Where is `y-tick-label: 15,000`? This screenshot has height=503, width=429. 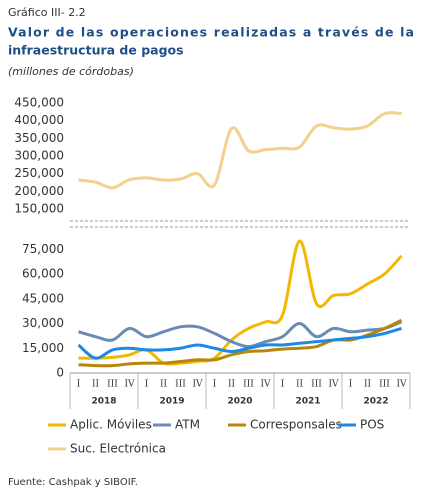
y-tick-label: 15,000 is located at coordinates (43, 348).